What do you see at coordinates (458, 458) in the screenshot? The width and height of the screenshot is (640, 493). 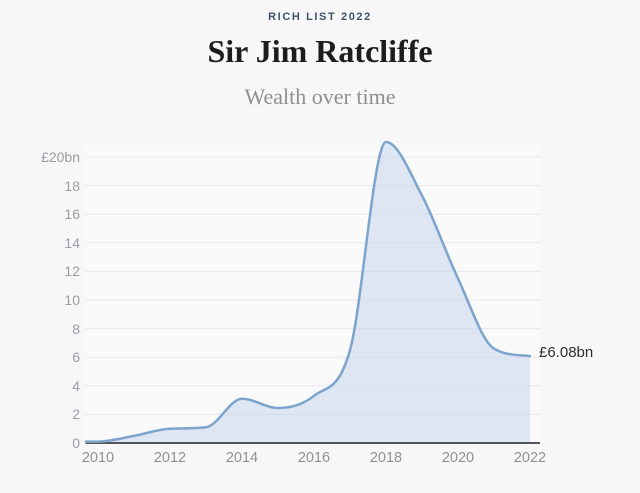 I see `x-tick-label: 2020` at bounding box center [458, 458].